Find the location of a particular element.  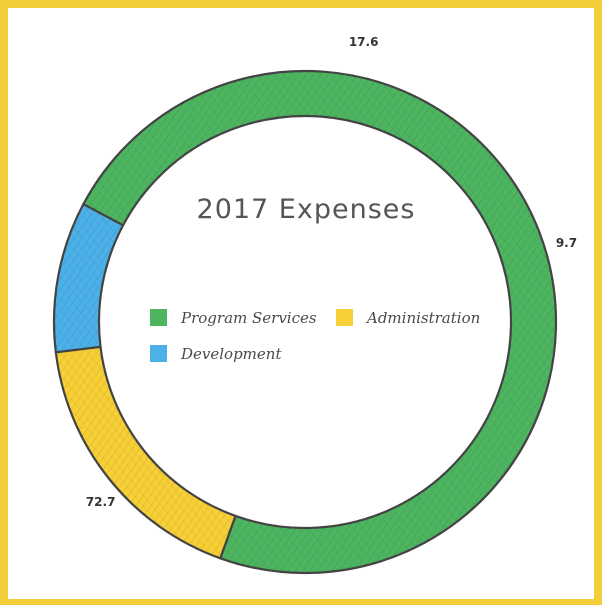

slice-texture-administration is located at coordinates (145, 452).